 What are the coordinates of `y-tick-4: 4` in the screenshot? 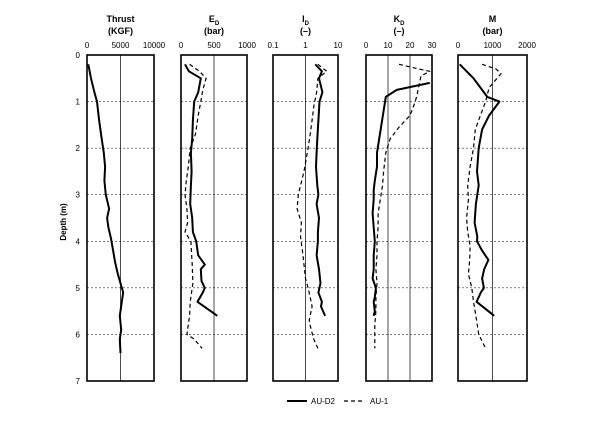 It's located at (78, 241).